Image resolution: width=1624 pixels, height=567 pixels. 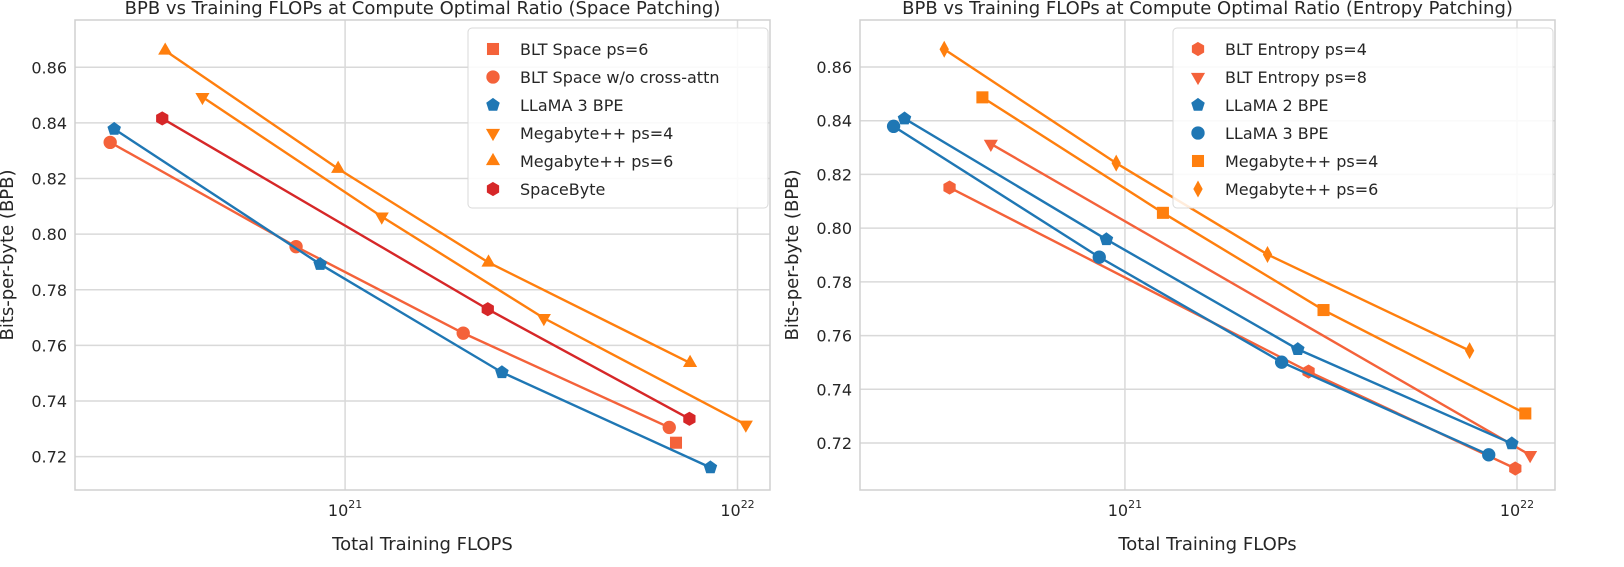 I want to click on legend-label: BLT Entropy ps=4, so click(x=1296, y=49).